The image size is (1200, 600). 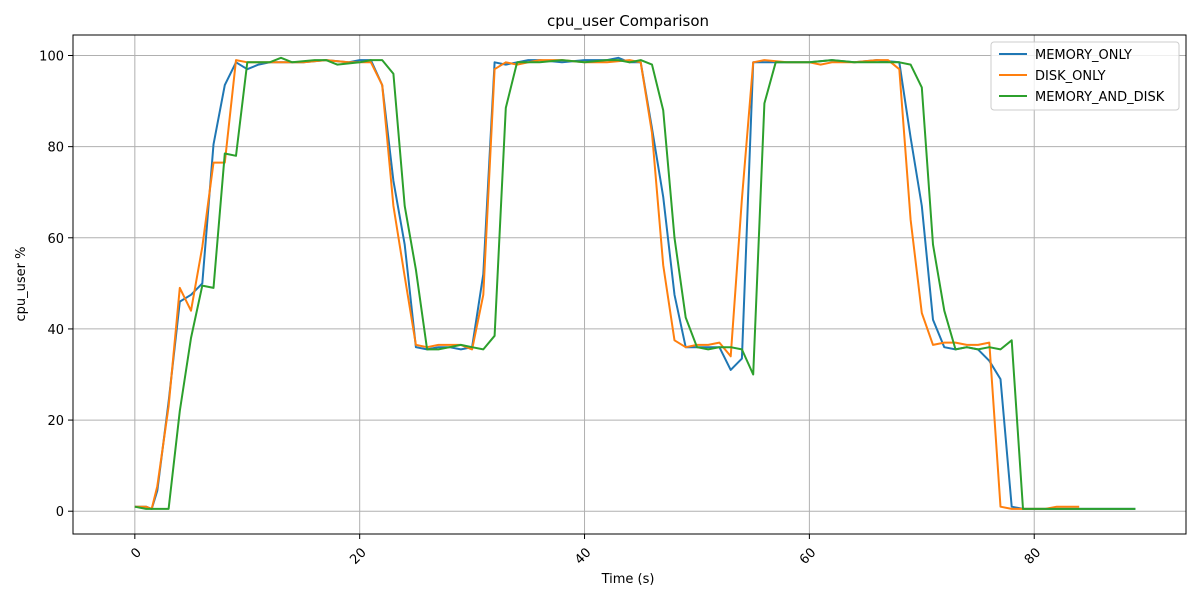 What do you see at coordinates (51, 57) in the screenshot?
I see `y-tick-label: 100` at bounding box center [51, 57].